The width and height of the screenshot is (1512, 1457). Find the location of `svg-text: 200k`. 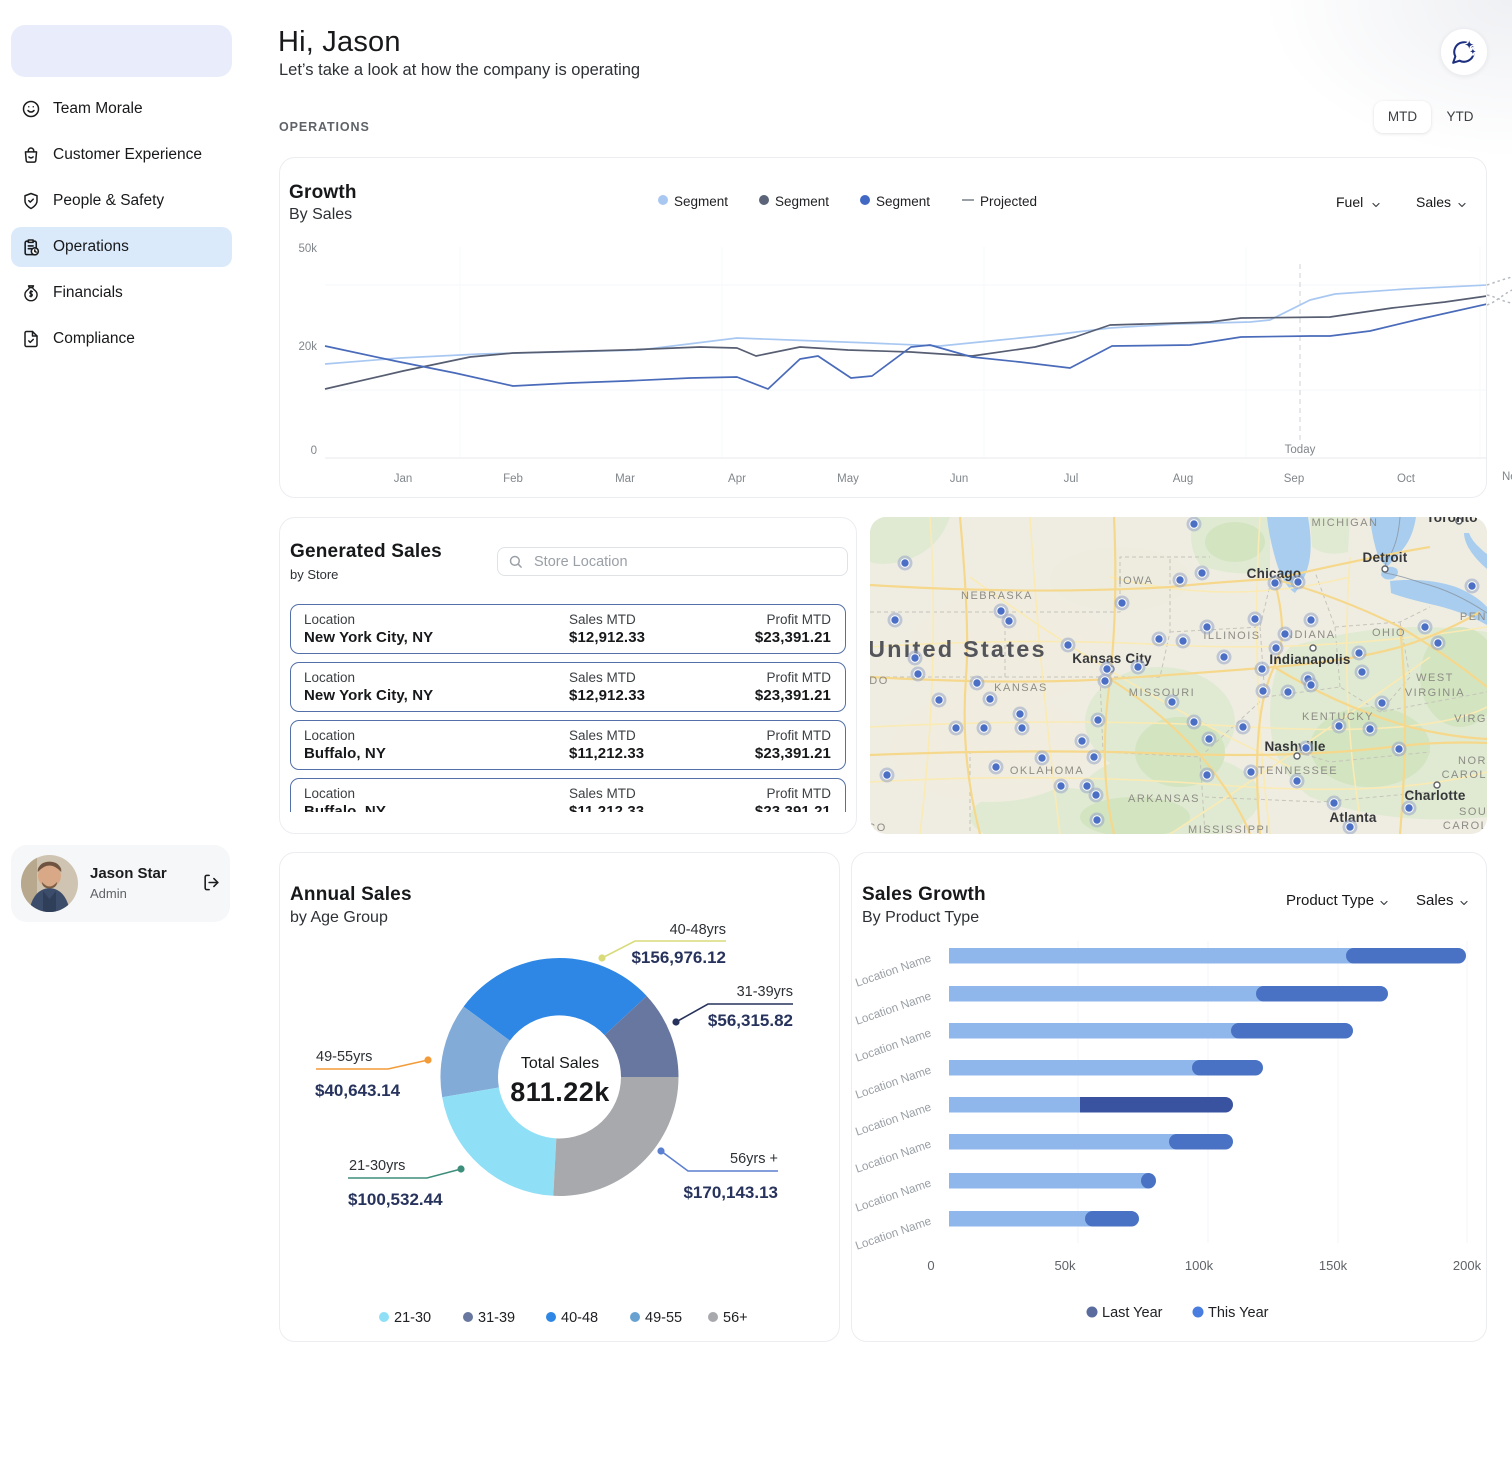

svg-text: 200k is located at coordinates (1467, 1265).